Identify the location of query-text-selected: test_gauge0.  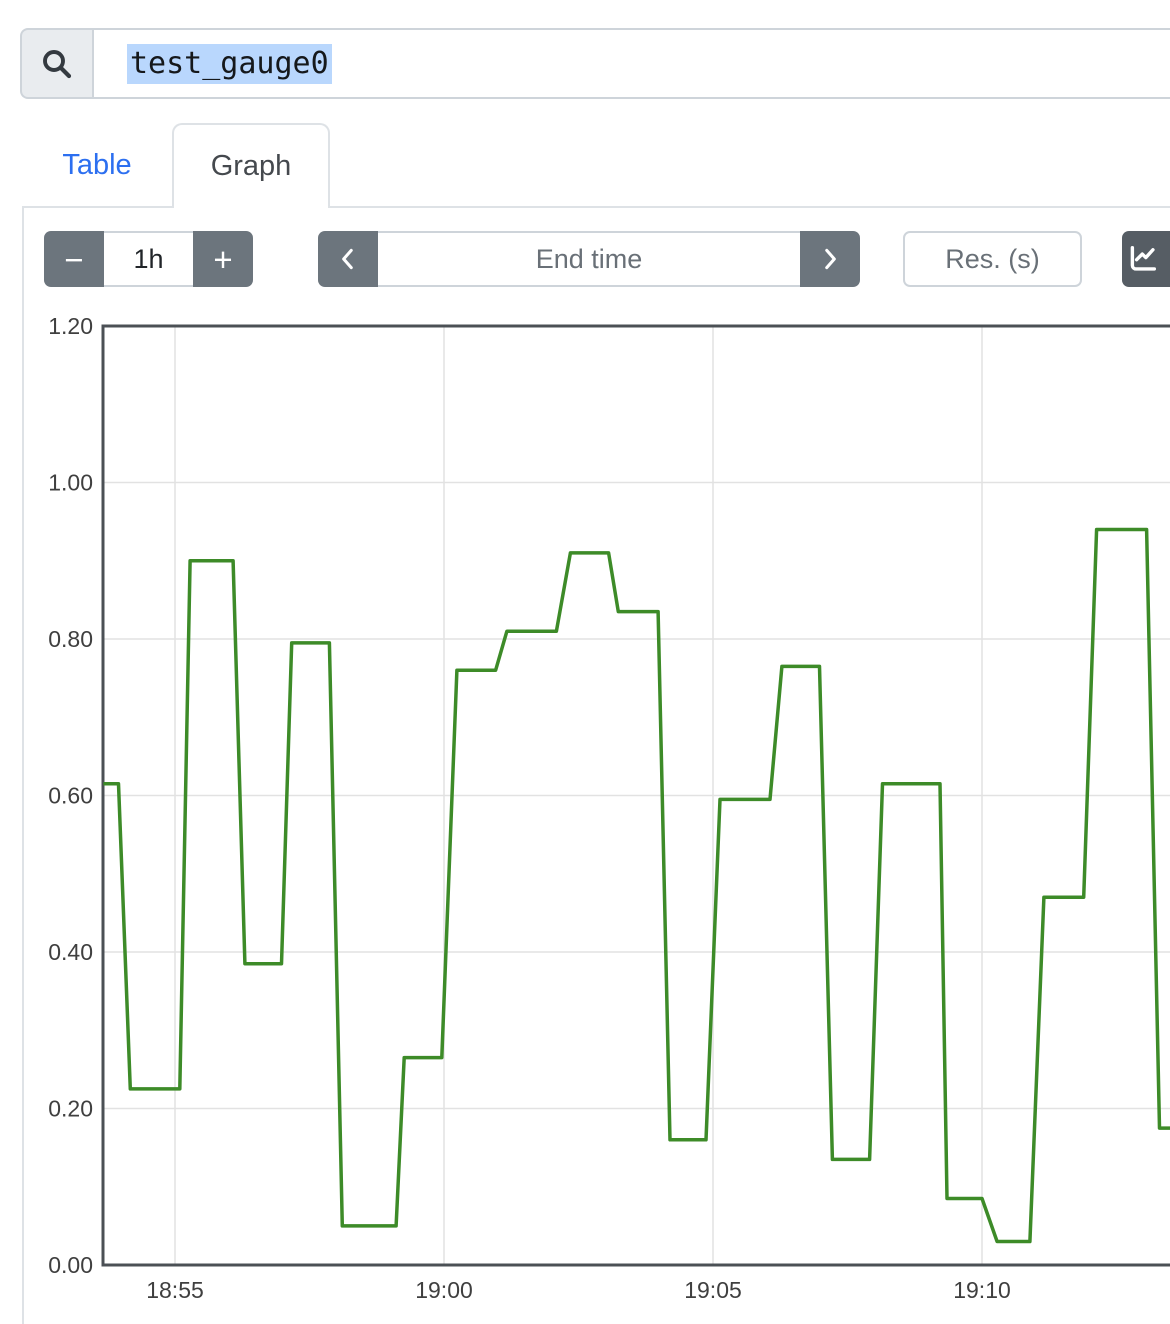
(229, 63).